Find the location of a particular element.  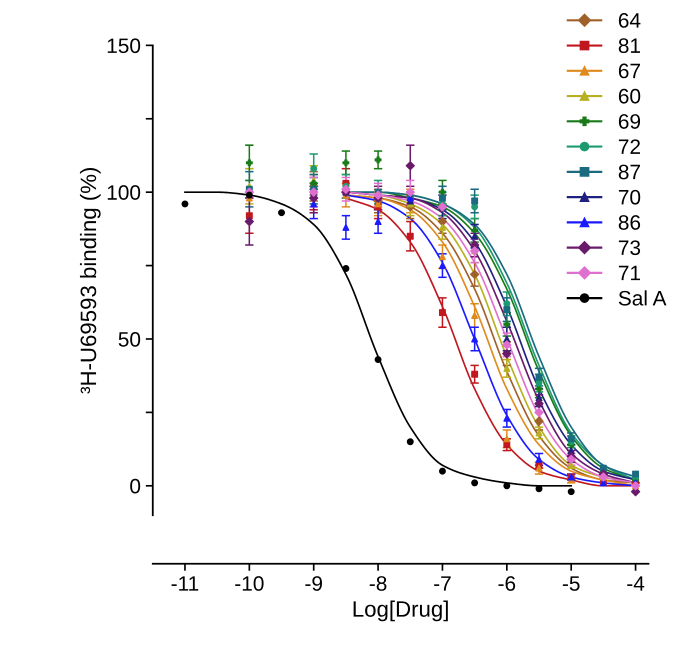

x-tick-label: -5 is located at coordinates (571, 583).